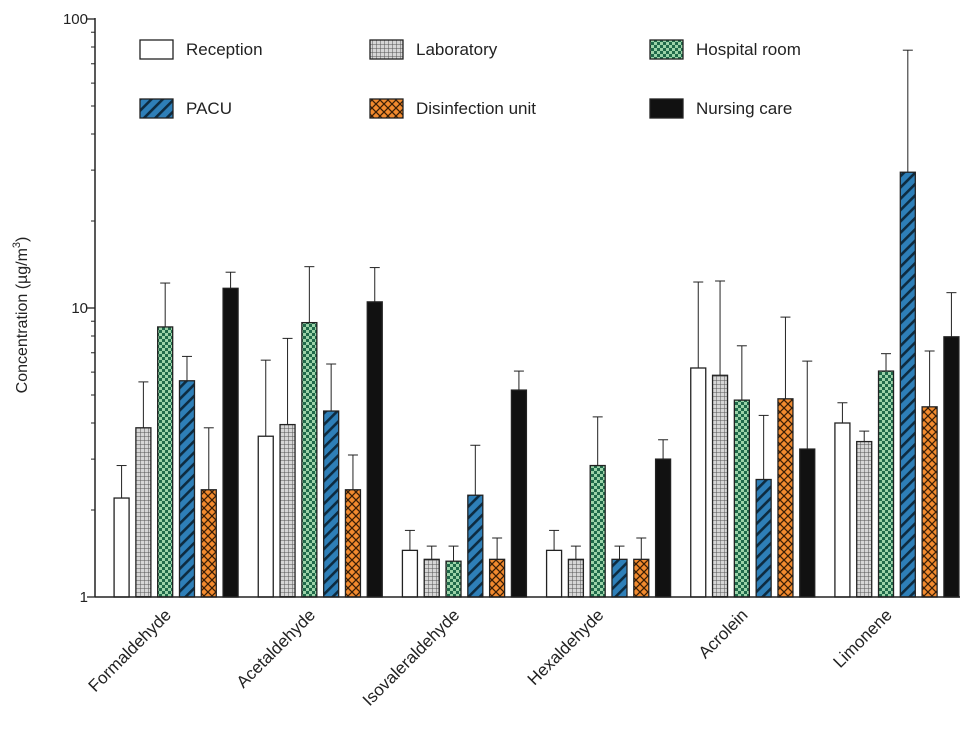 Image resolution: width=962 pixels, height=745 pixels. I want to click on legend-label-pacu: PACU, so click(209, 108).